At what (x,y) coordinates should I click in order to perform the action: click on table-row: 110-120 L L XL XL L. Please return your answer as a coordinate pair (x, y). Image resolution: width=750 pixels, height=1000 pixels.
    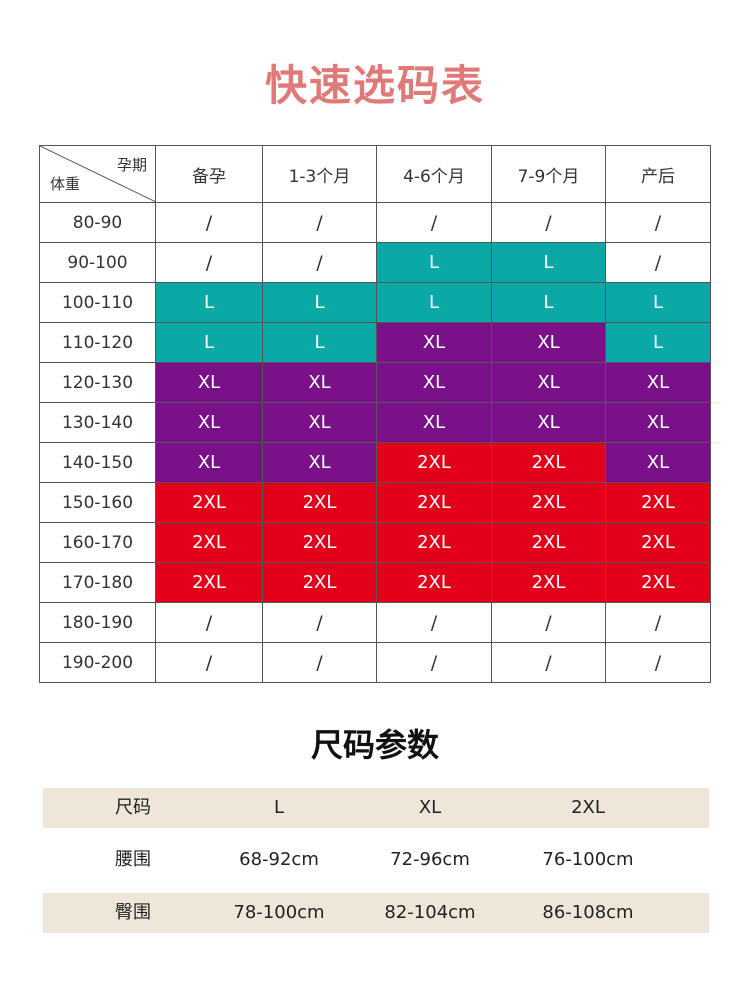
    Looking at the image, I should click on (375, 342).